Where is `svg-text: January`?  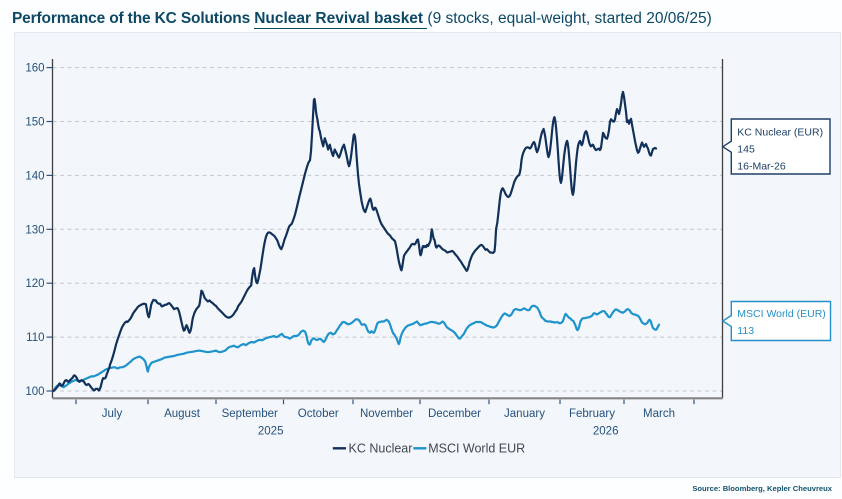 svg-text: January is located at coordinates (524, 414).